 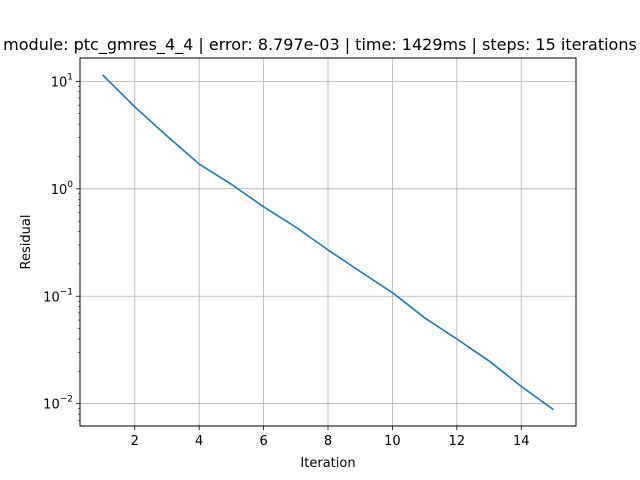 What do you see at coordinates (392, 441) in the screenshot?
I see `x-tick-label: 10` at bounding box center [392, 441].